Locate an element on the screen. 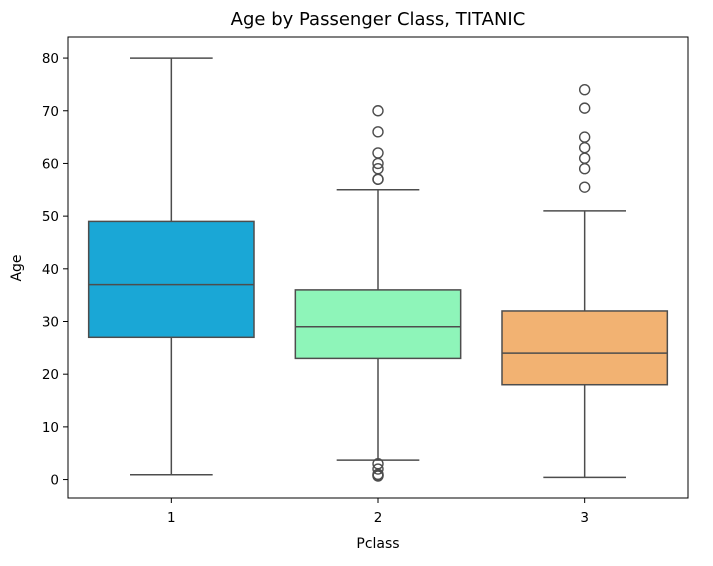 The width and height of the screenshot is (713, 566). y-tick-label: 80 is located at coordinates (50, 59).